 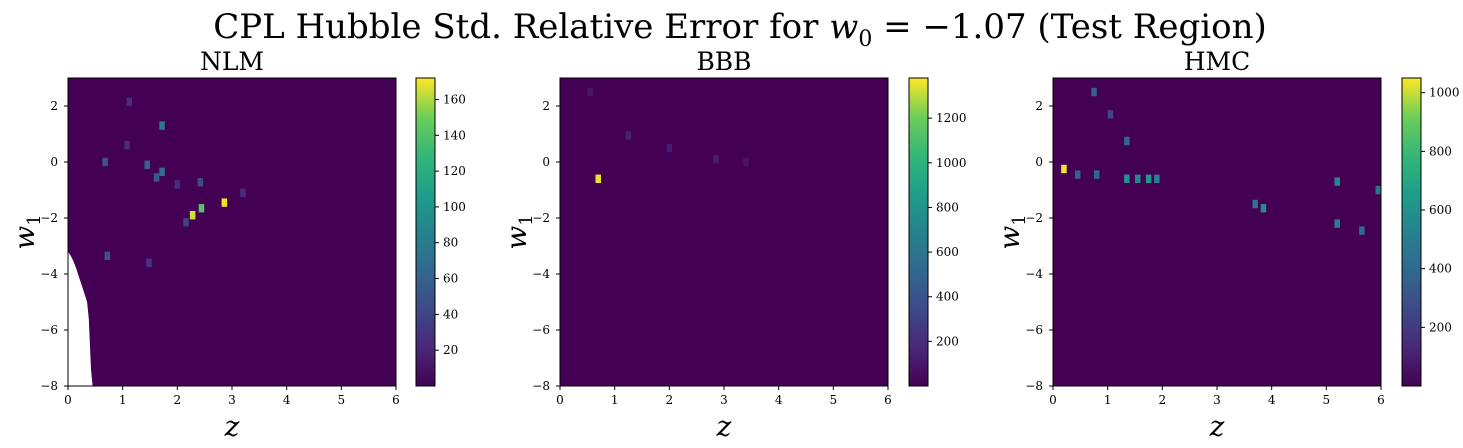 What do you see at coordinates (450, 350) in the screenshot?
I see `colorbar-tick-label: 20` at bounding box center [450, 350].